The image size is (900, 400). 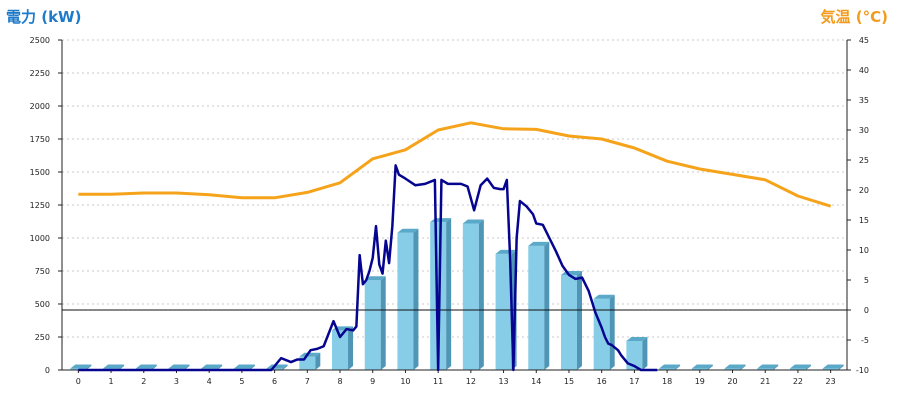 What do you see at coordinates (866, 310) in the screenshot?
I see `right-axis-tick-label: 0` at bounding box center [866, 310].